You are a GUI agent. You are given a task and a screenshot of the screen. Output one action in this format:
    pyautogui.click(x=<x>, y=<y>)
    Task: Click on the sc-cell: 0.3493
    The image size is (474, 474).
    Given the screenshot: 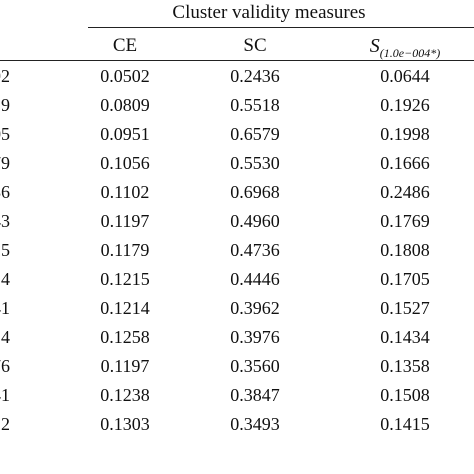 What is the action you would take?
    pyautogui.click(x=255, y=424)
    